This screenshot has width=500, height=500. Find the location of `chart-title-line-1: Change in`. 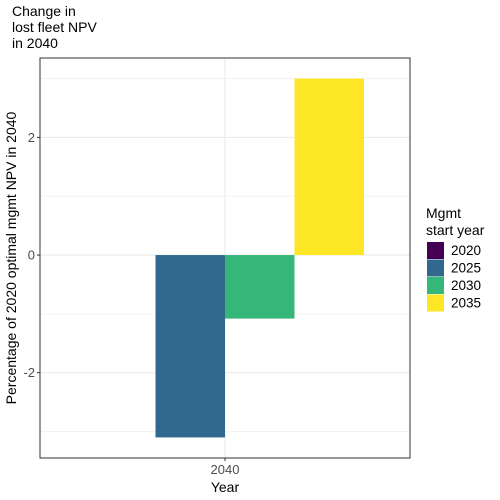

chart-title-line-1: Change in is located at coordinates (44, 11).